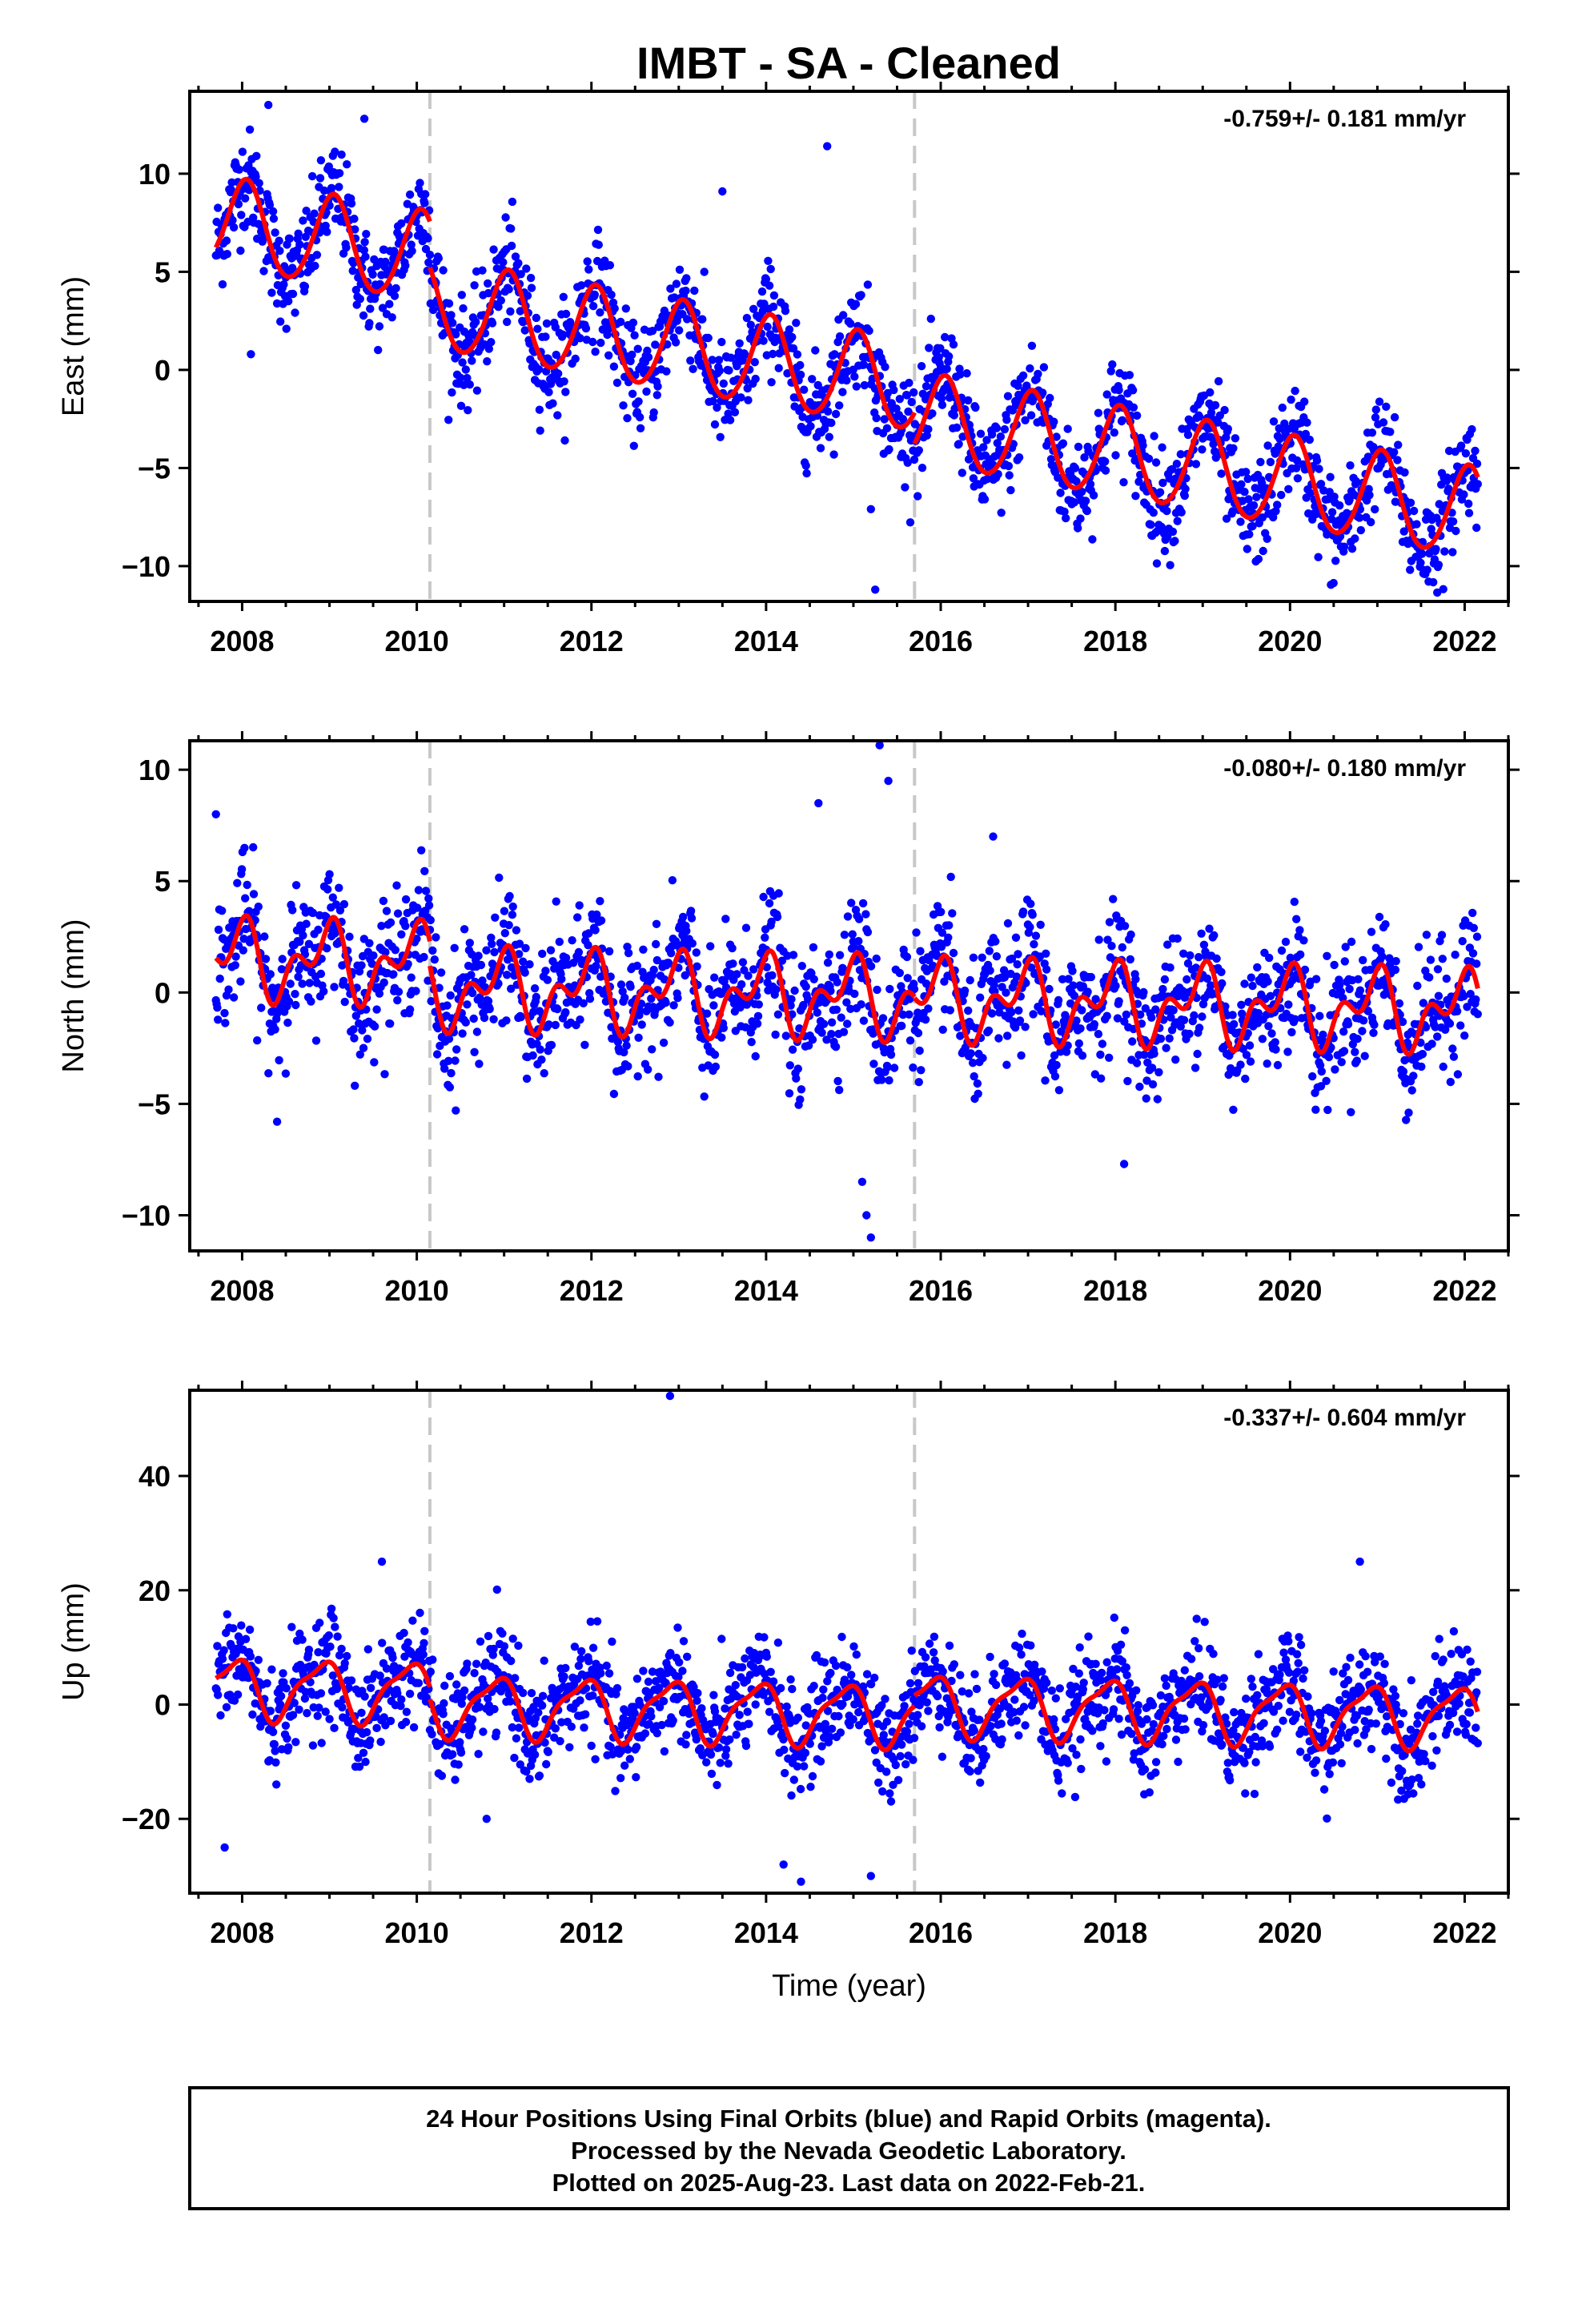  What do you see at coordinates (163, 992) in the screenshot?
I see `y-tick-label: 0` at bounding box center [163, 992].